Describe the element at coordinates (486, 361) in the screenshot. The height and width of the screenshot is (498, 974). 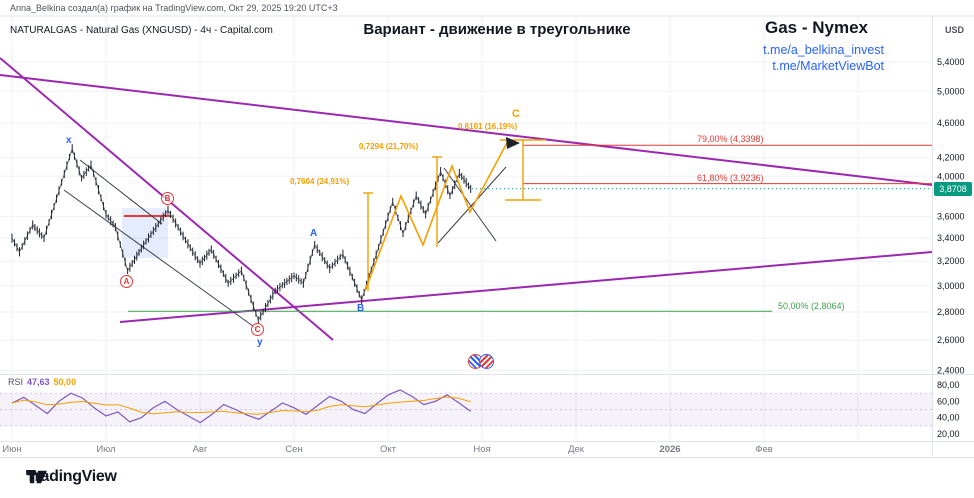
I see `flag-red-icon` at that location.